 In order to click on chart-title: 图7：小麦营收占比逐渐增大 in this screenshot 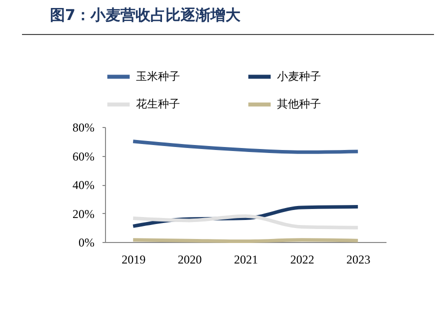, I will do `click(146, 15)`.